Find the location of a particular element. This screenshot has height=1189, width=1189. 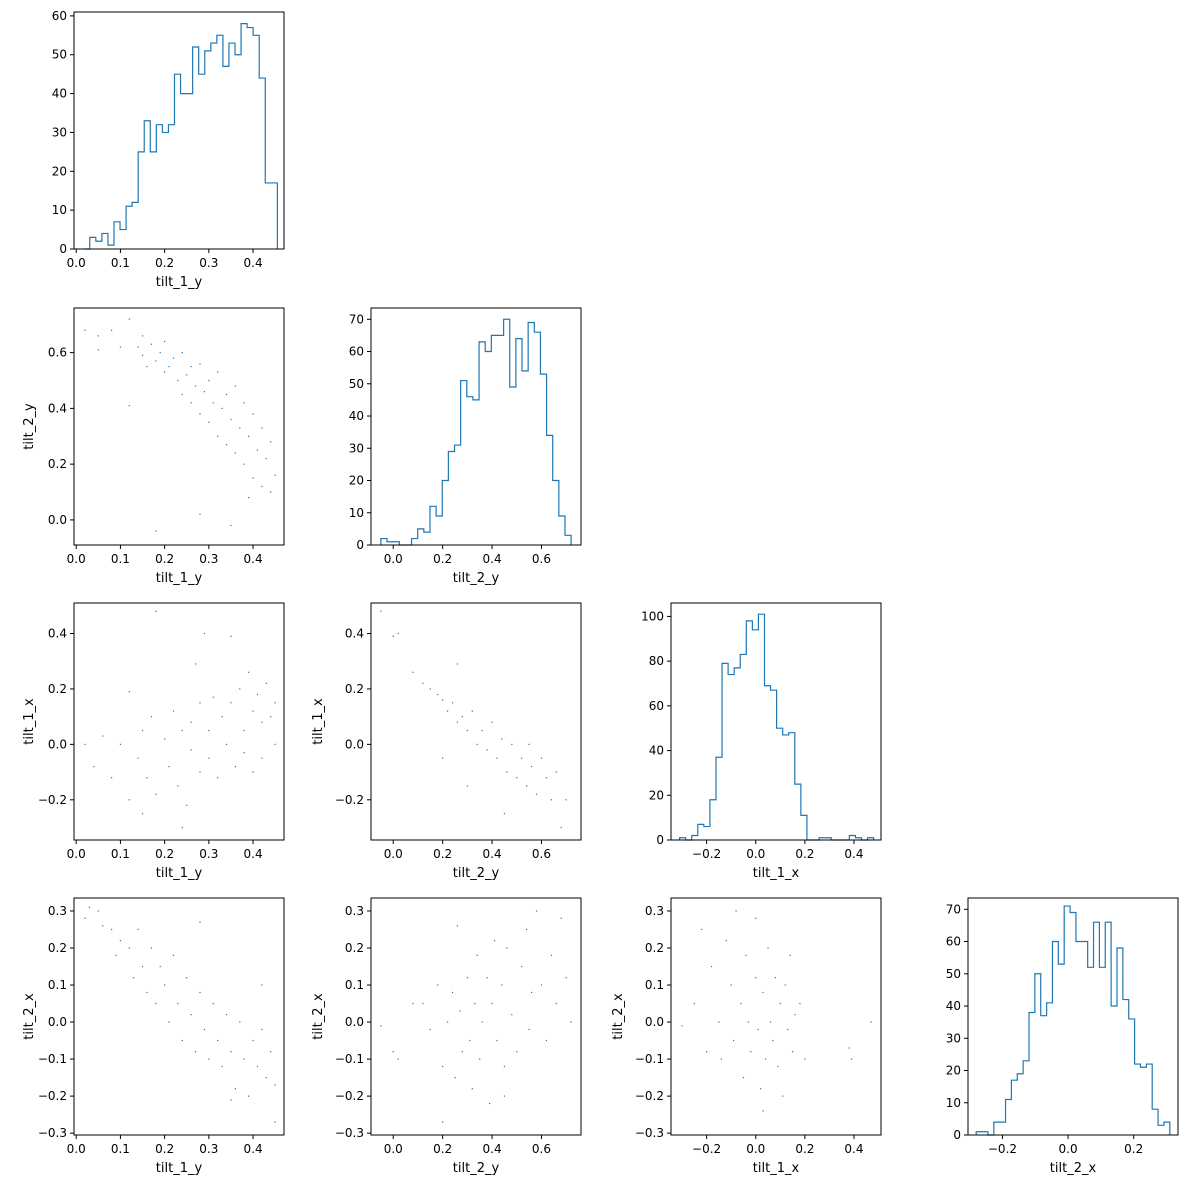

histogram-panel-tilt_2_y: 0.0 0.2 0.4 0.6 0 10 20 30 40 50 60 70 tilt_2_y is located at coordinates (465, 446).